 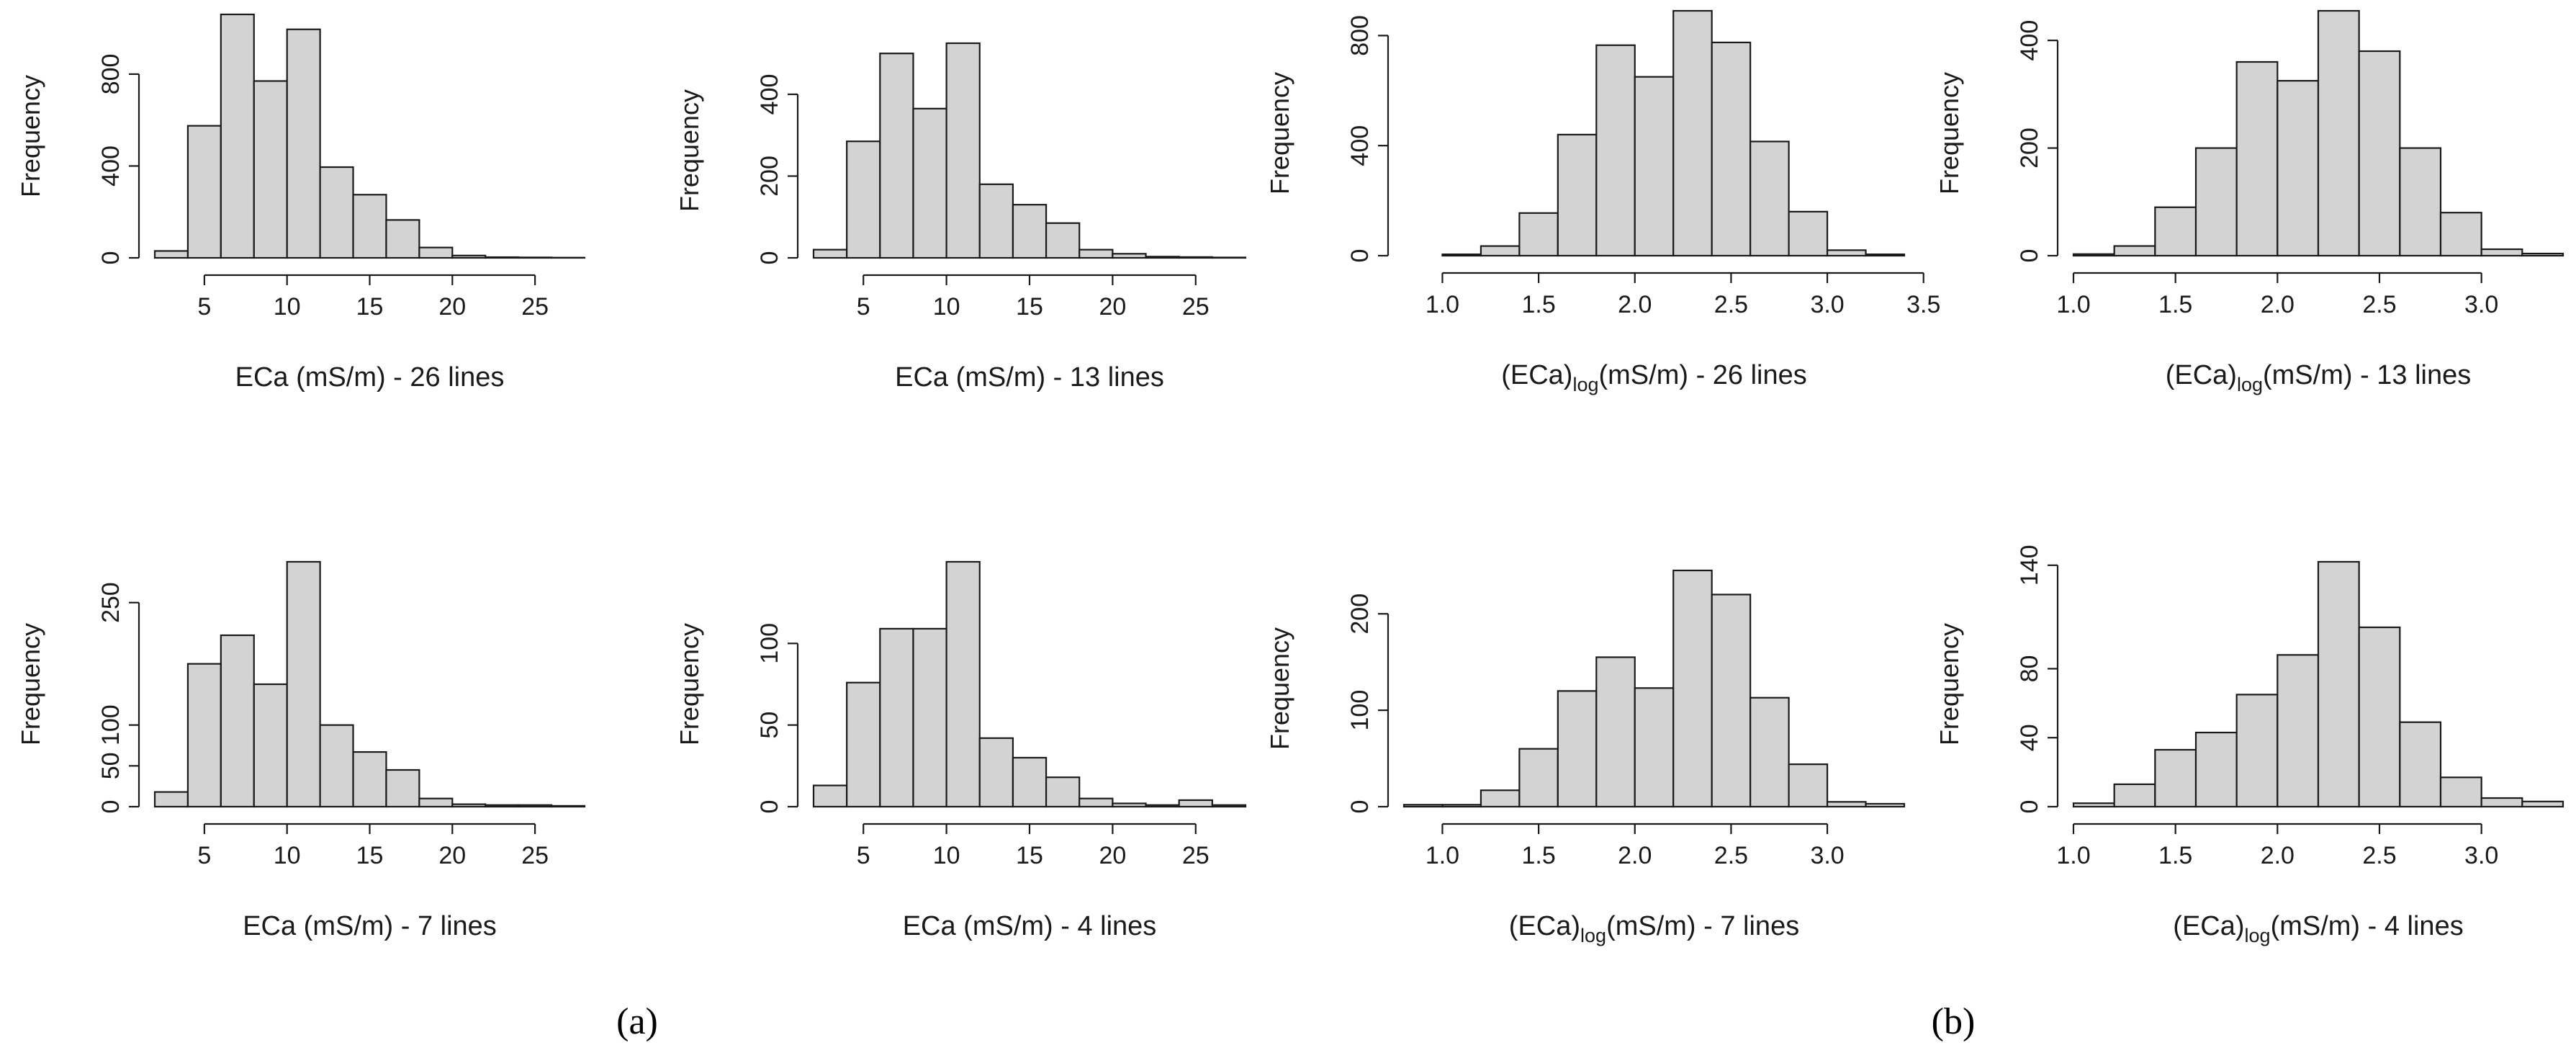 I want to click on y-tick-label: 50, so click(x=769, y=725).